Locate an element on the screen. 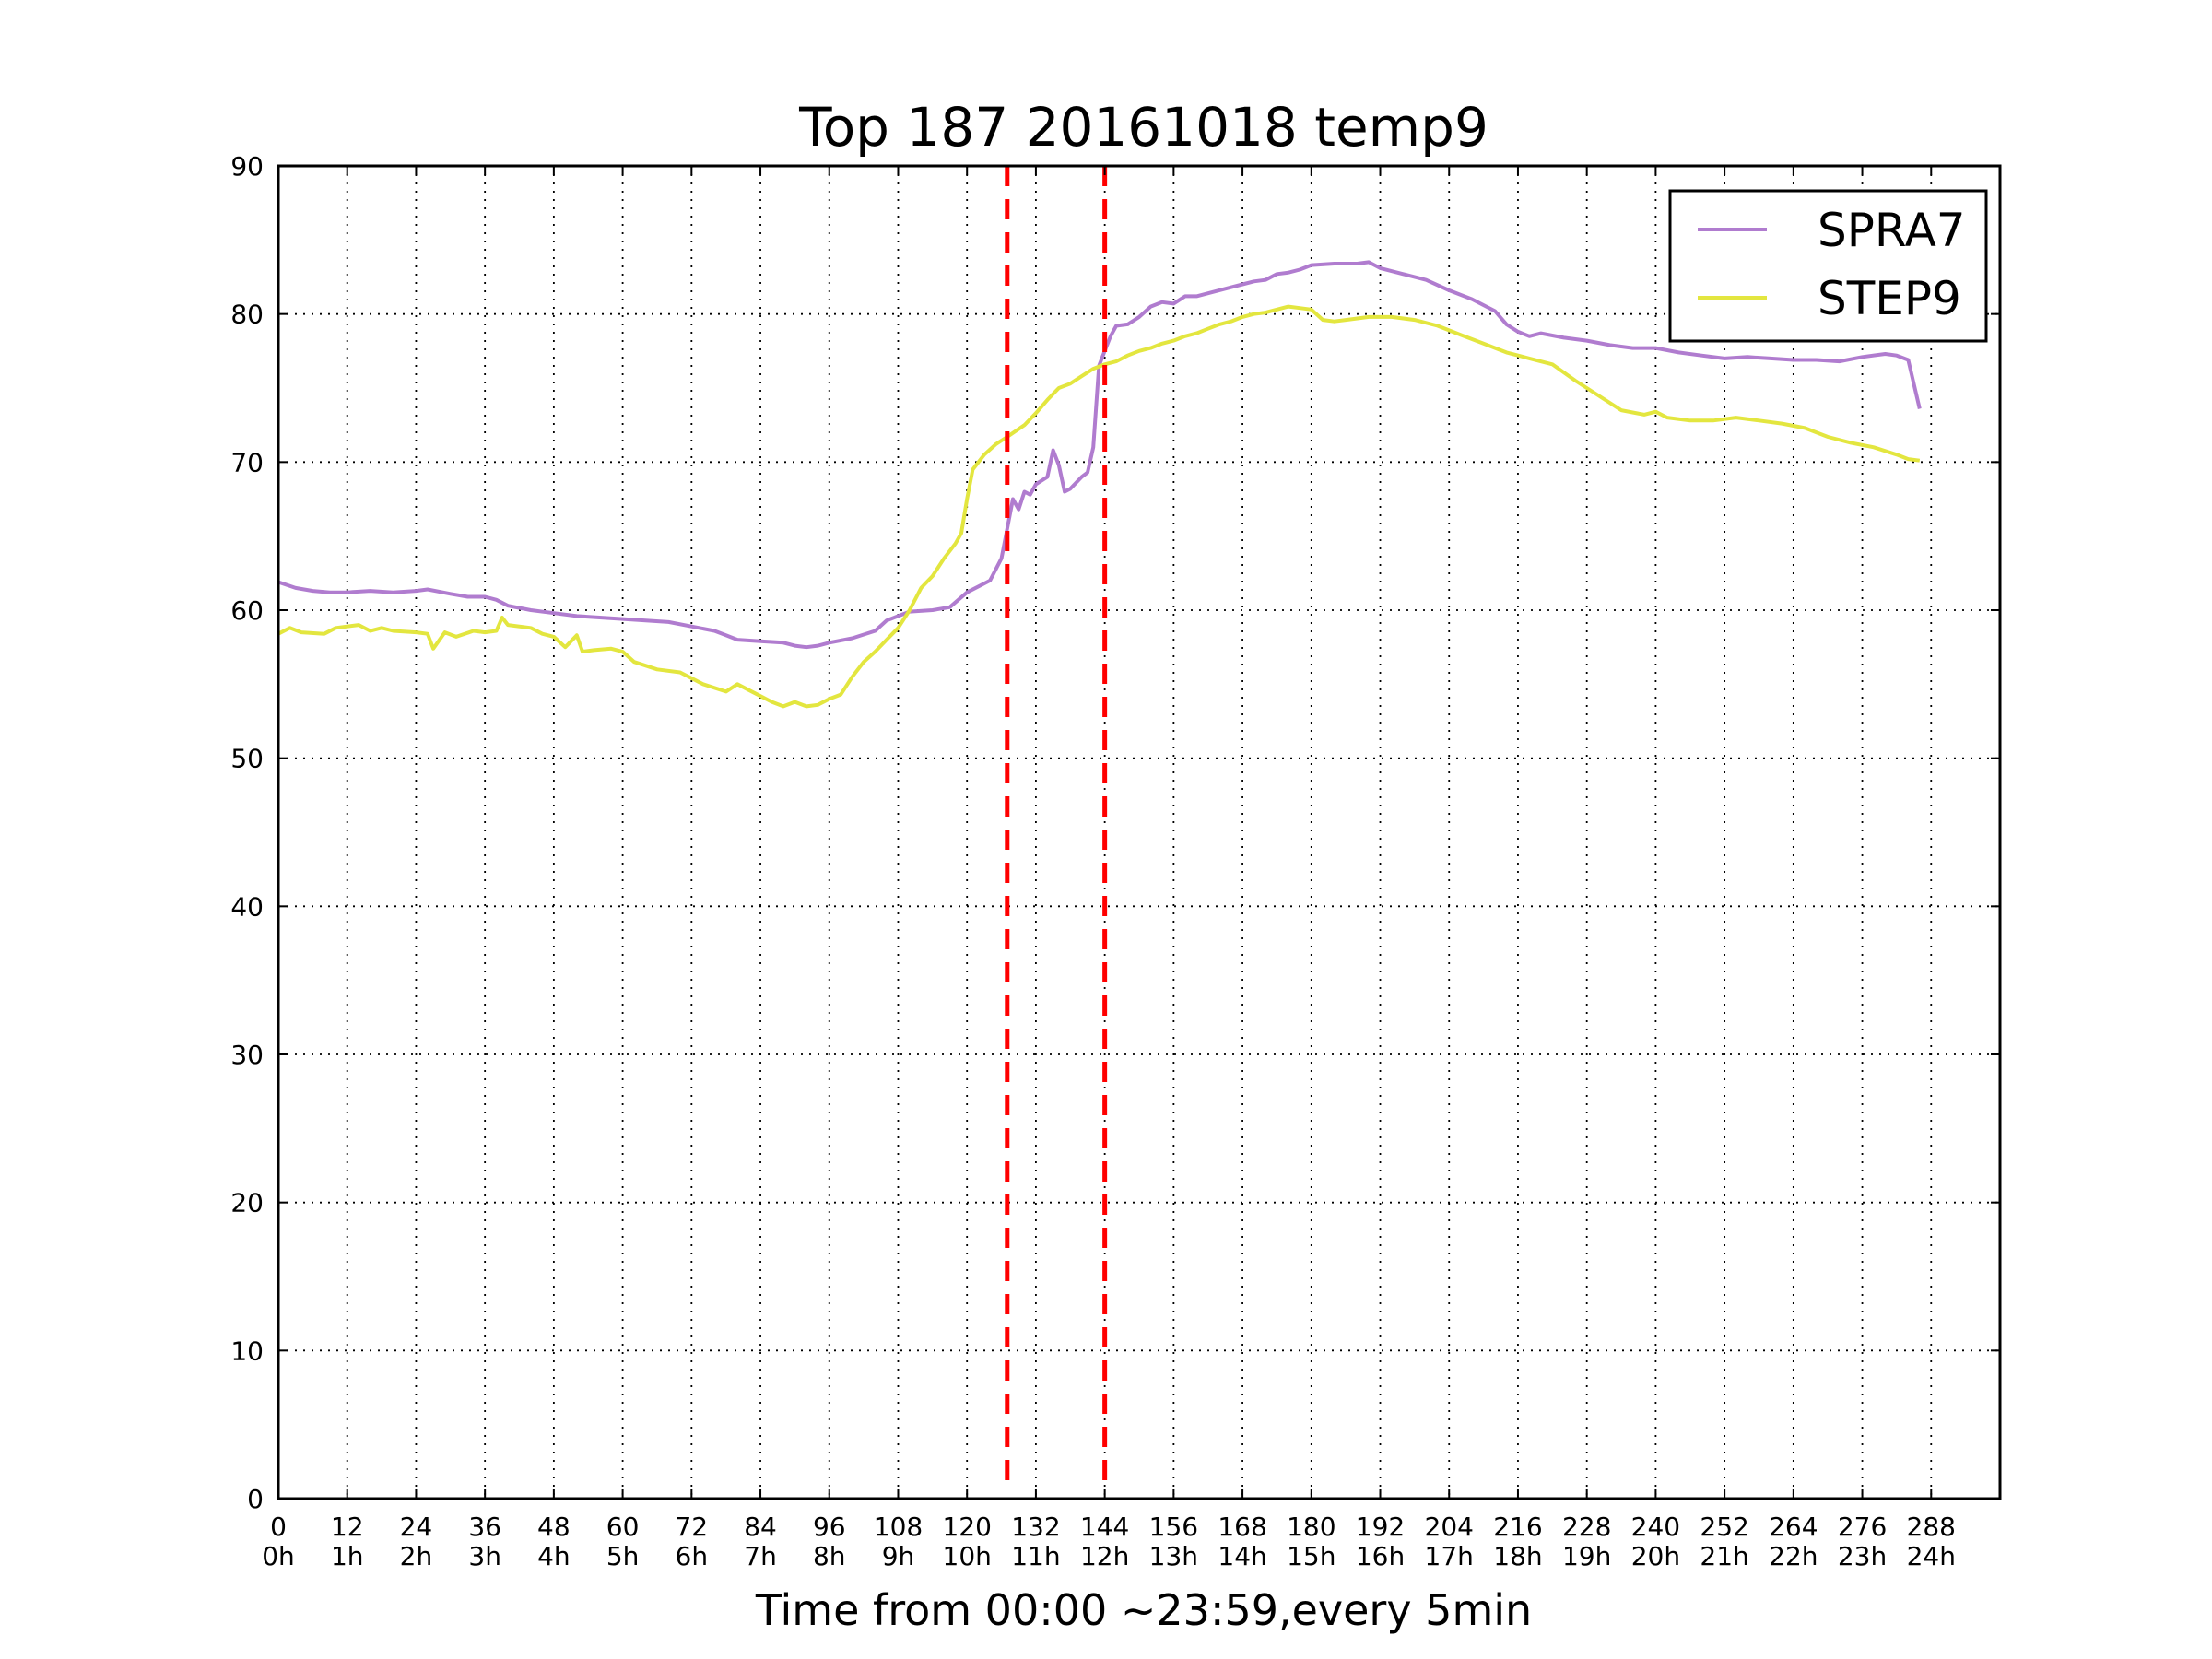  x-tick-hour-label: 3h is located at coordinates (484, 1556).